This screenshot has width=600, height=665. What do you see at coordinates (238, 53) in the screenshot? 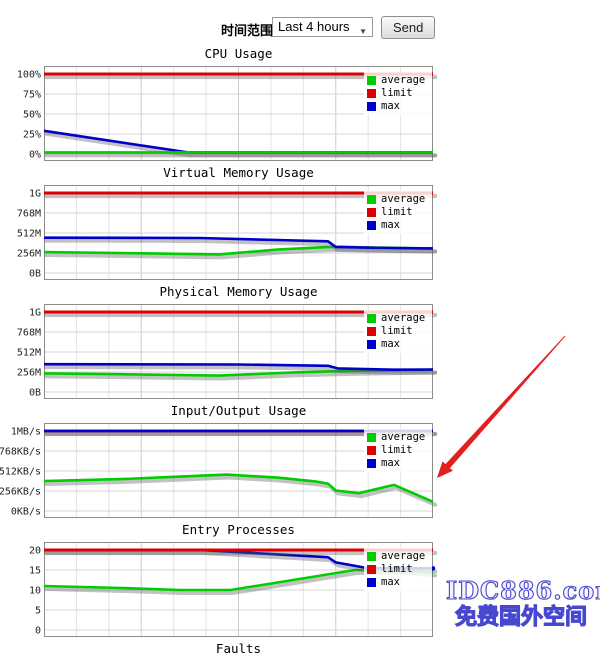
I see `chart-title: CPU Usage` at bounding box center [238, 53].